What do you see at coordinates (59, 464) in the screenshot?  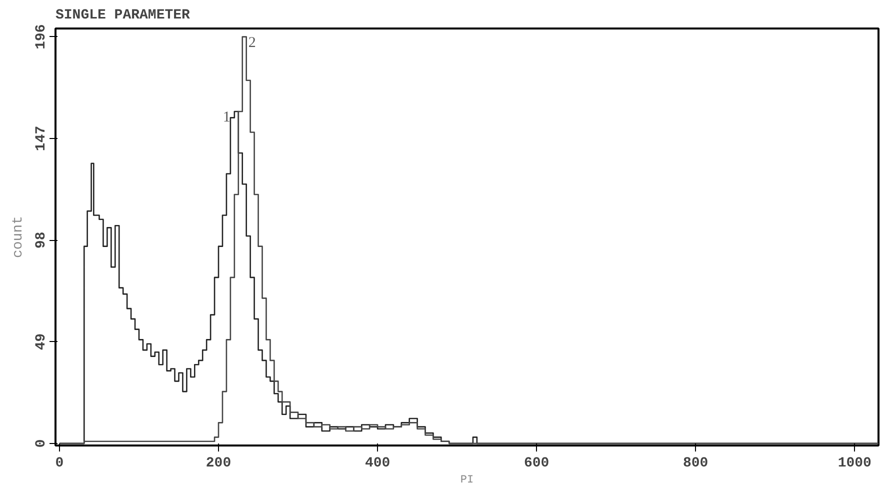 I see `x-tick-label: 0` at bounding box center [59, 464].